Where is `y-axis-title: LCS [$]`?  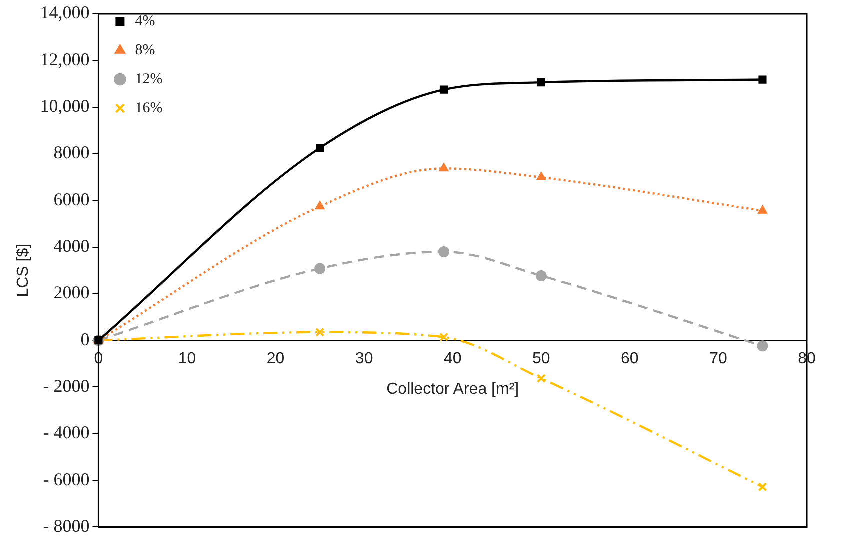 y-axis-title: LCS [$] is located at coordinates (23, 271).